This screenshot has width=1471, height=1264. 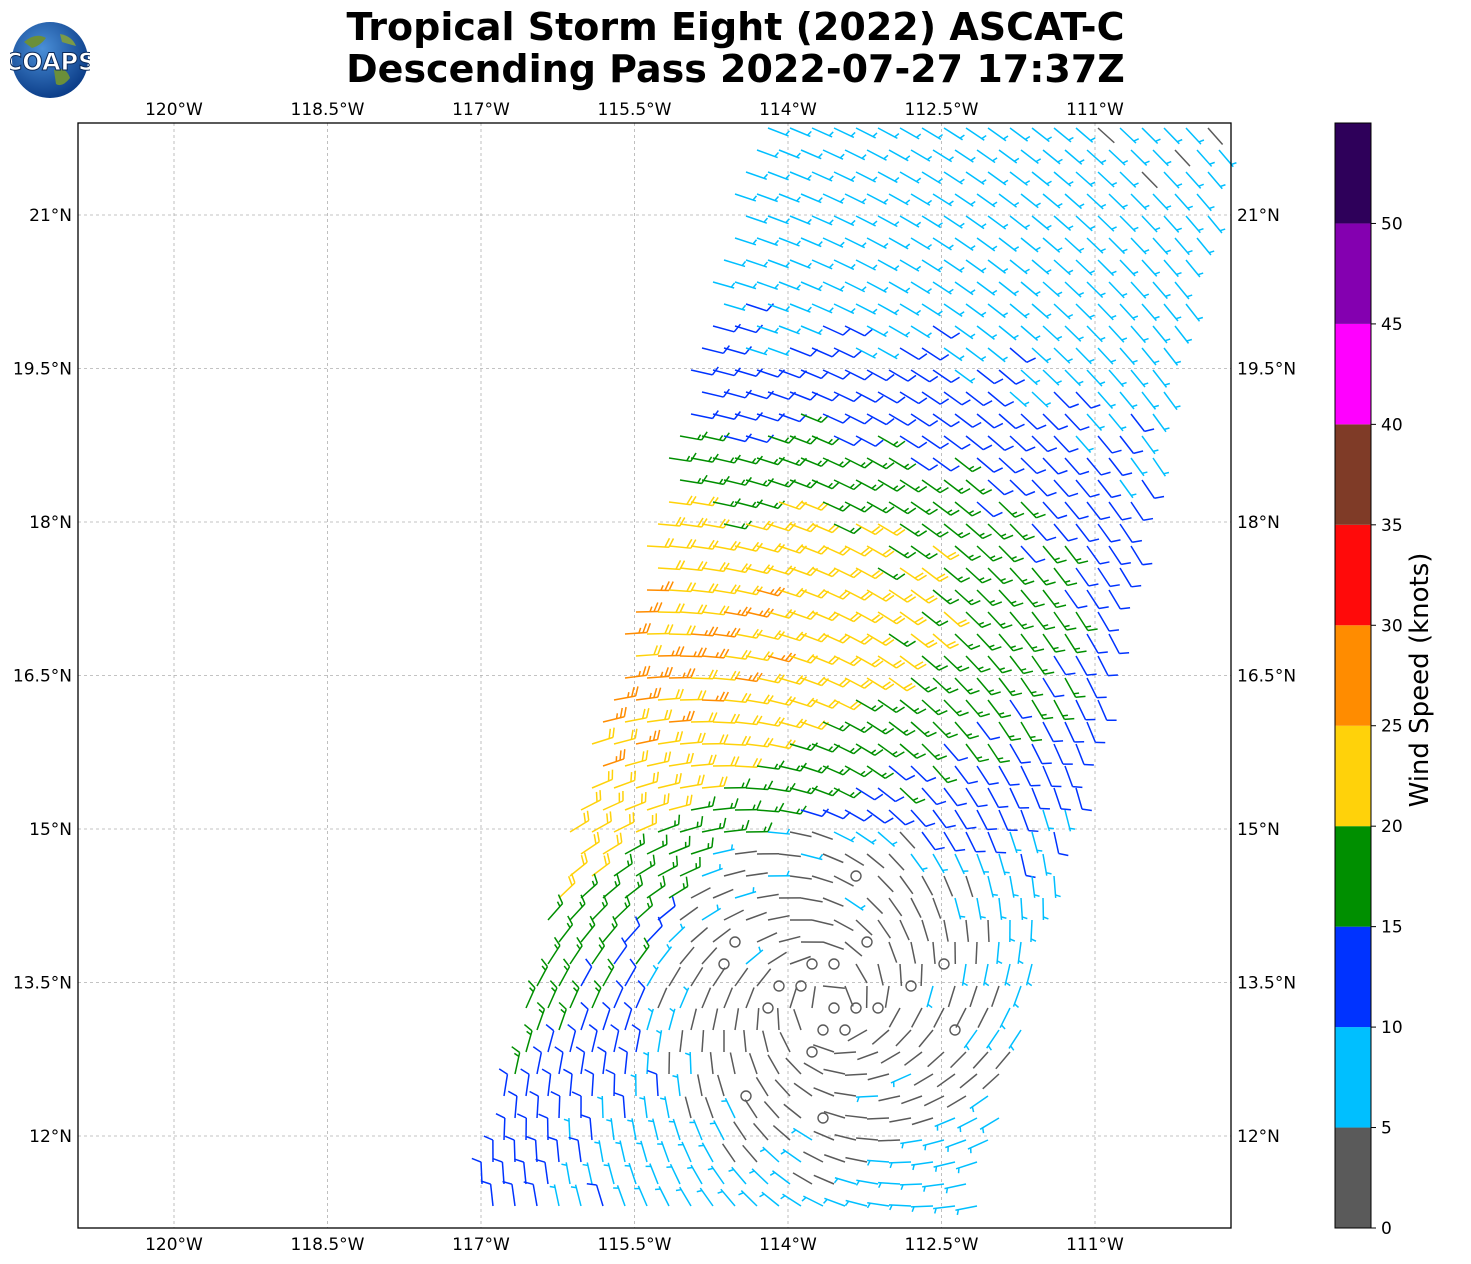 What do you see at coordinates (50, 216) in the screenshot?
I see `lat-label-left: 21°N` at bounding box center [50, 216].